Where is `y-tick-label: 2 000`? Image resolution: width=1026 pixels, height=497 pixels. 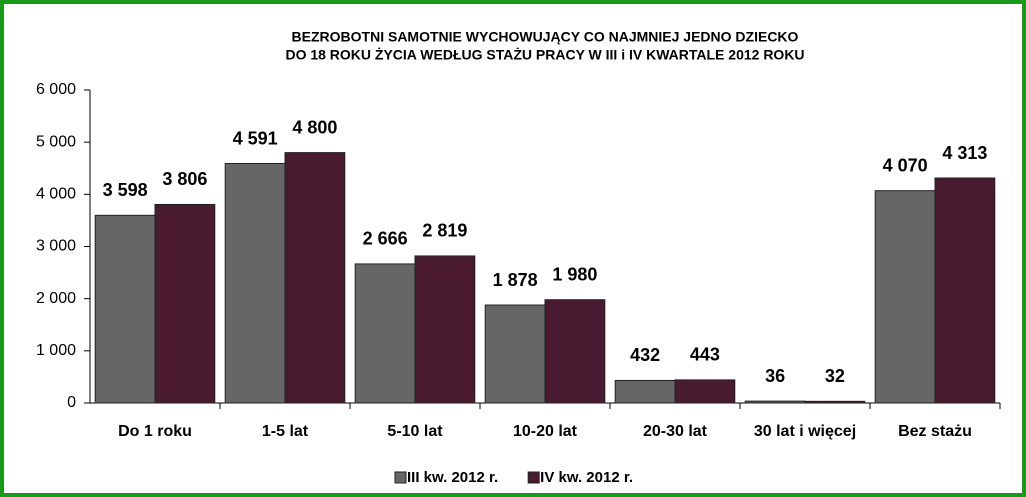
y-tick-label: 2 000 is located at coordinates (56, 298).